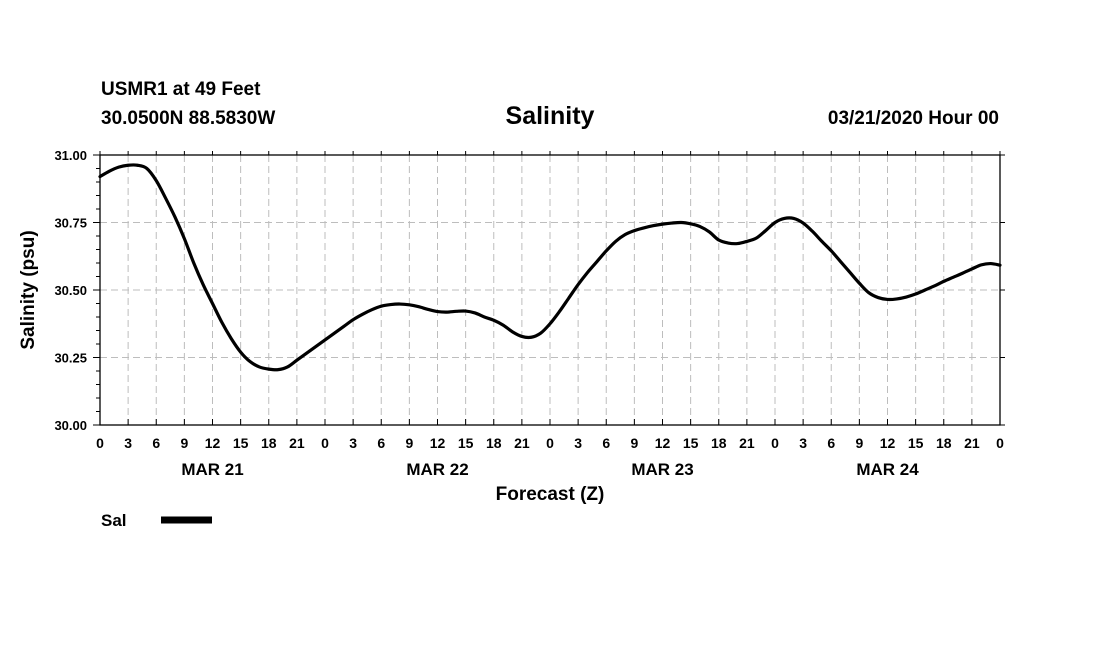 This screenshot has height=650, width=1100. Describe the element at coordinates (28, 289) in the screenshot. I see `y-axis-title: Salinity (psu)` at that location.